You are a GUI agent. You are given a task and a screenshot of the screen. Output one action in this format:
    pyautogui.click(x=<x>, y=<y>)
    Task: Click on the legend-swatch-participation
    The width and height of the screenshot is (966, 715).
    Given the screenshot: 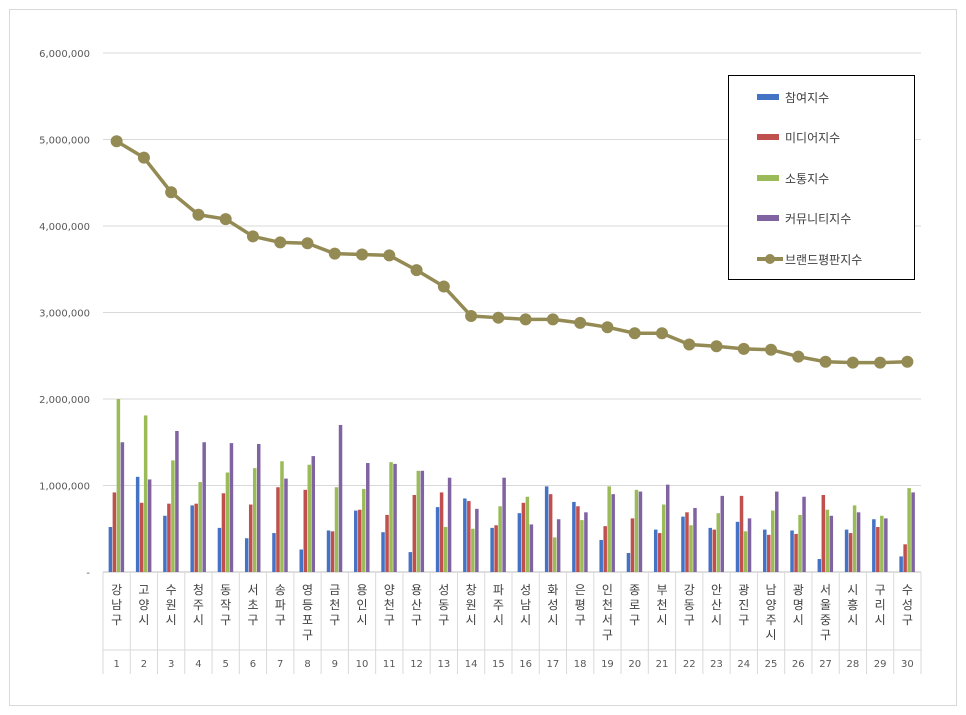 What is the action you would take?
    pyautogui.click(x=768, y=97)
    